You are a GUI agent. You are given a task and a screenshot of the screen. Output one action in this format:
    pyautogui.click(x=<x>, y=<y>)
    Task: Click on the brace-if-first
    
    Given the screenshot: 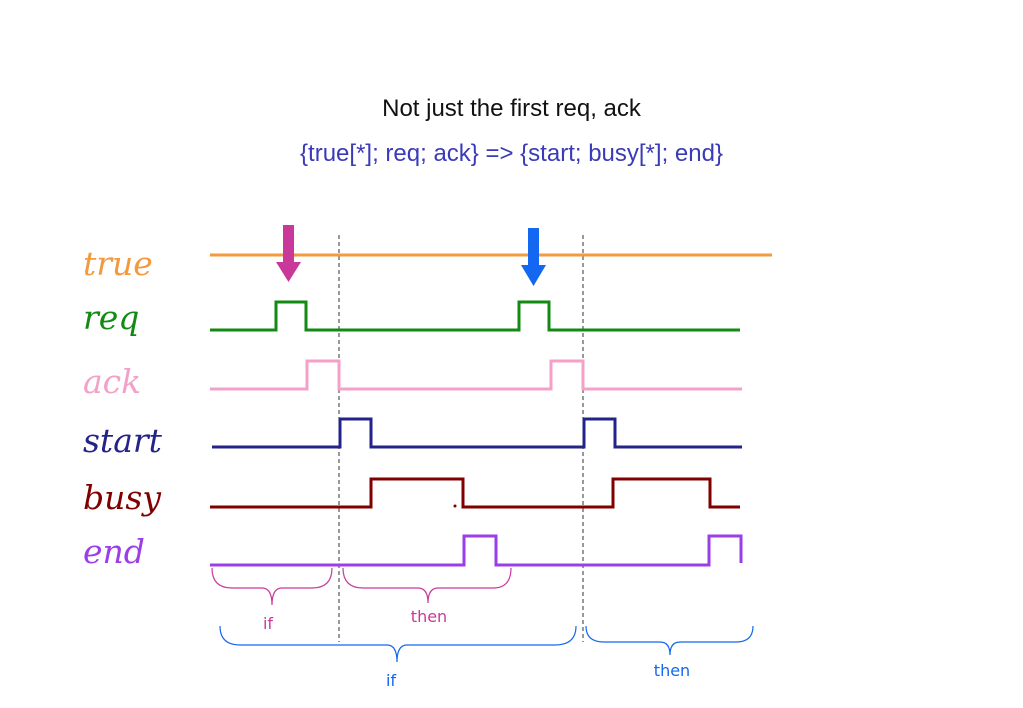 What is the action you would take?
    pyautogui.click(x=272, y=586)
    